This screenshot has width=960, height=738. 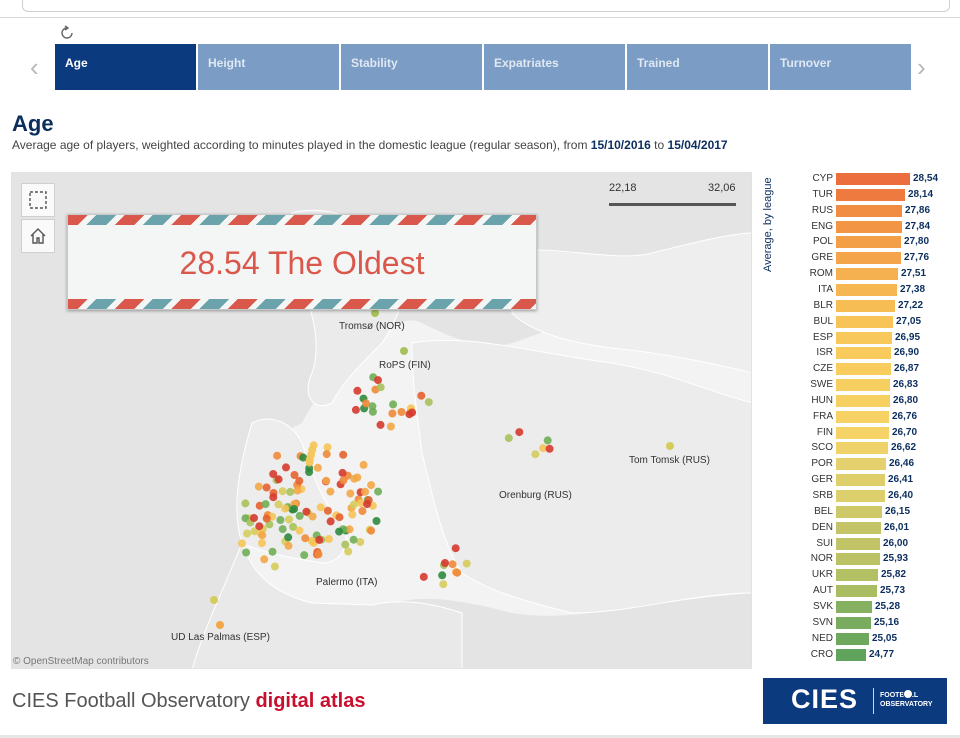 I want to click on bar-row: TUR 28,14, so click(x=880, y=195).